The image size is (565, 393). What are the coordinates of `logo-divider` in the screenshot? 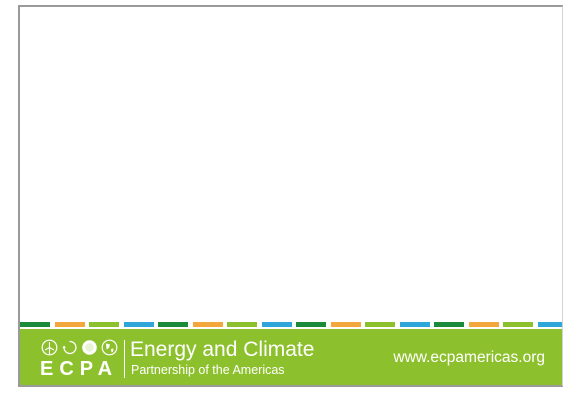 It's located at (124, 359).